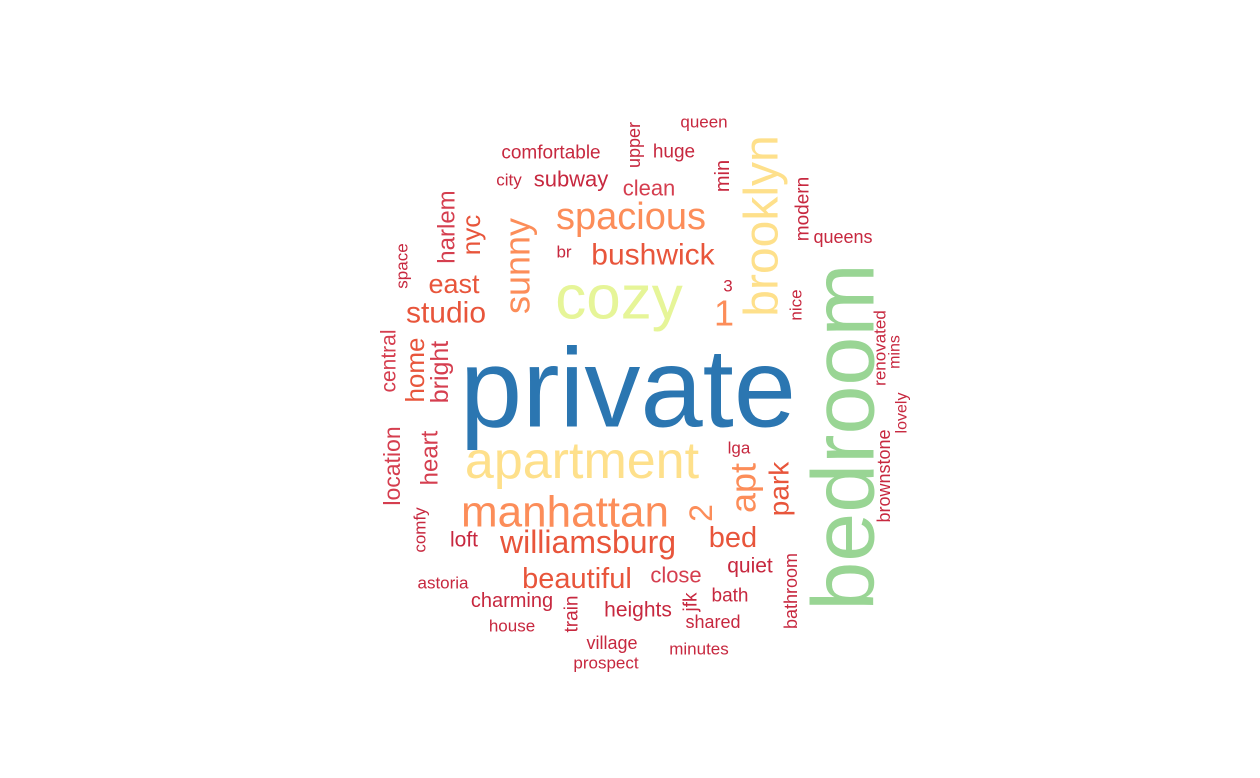  Describe the element at coordinates (605, 663) in the screenshot. I see `word-prospect: prospect` at that location.